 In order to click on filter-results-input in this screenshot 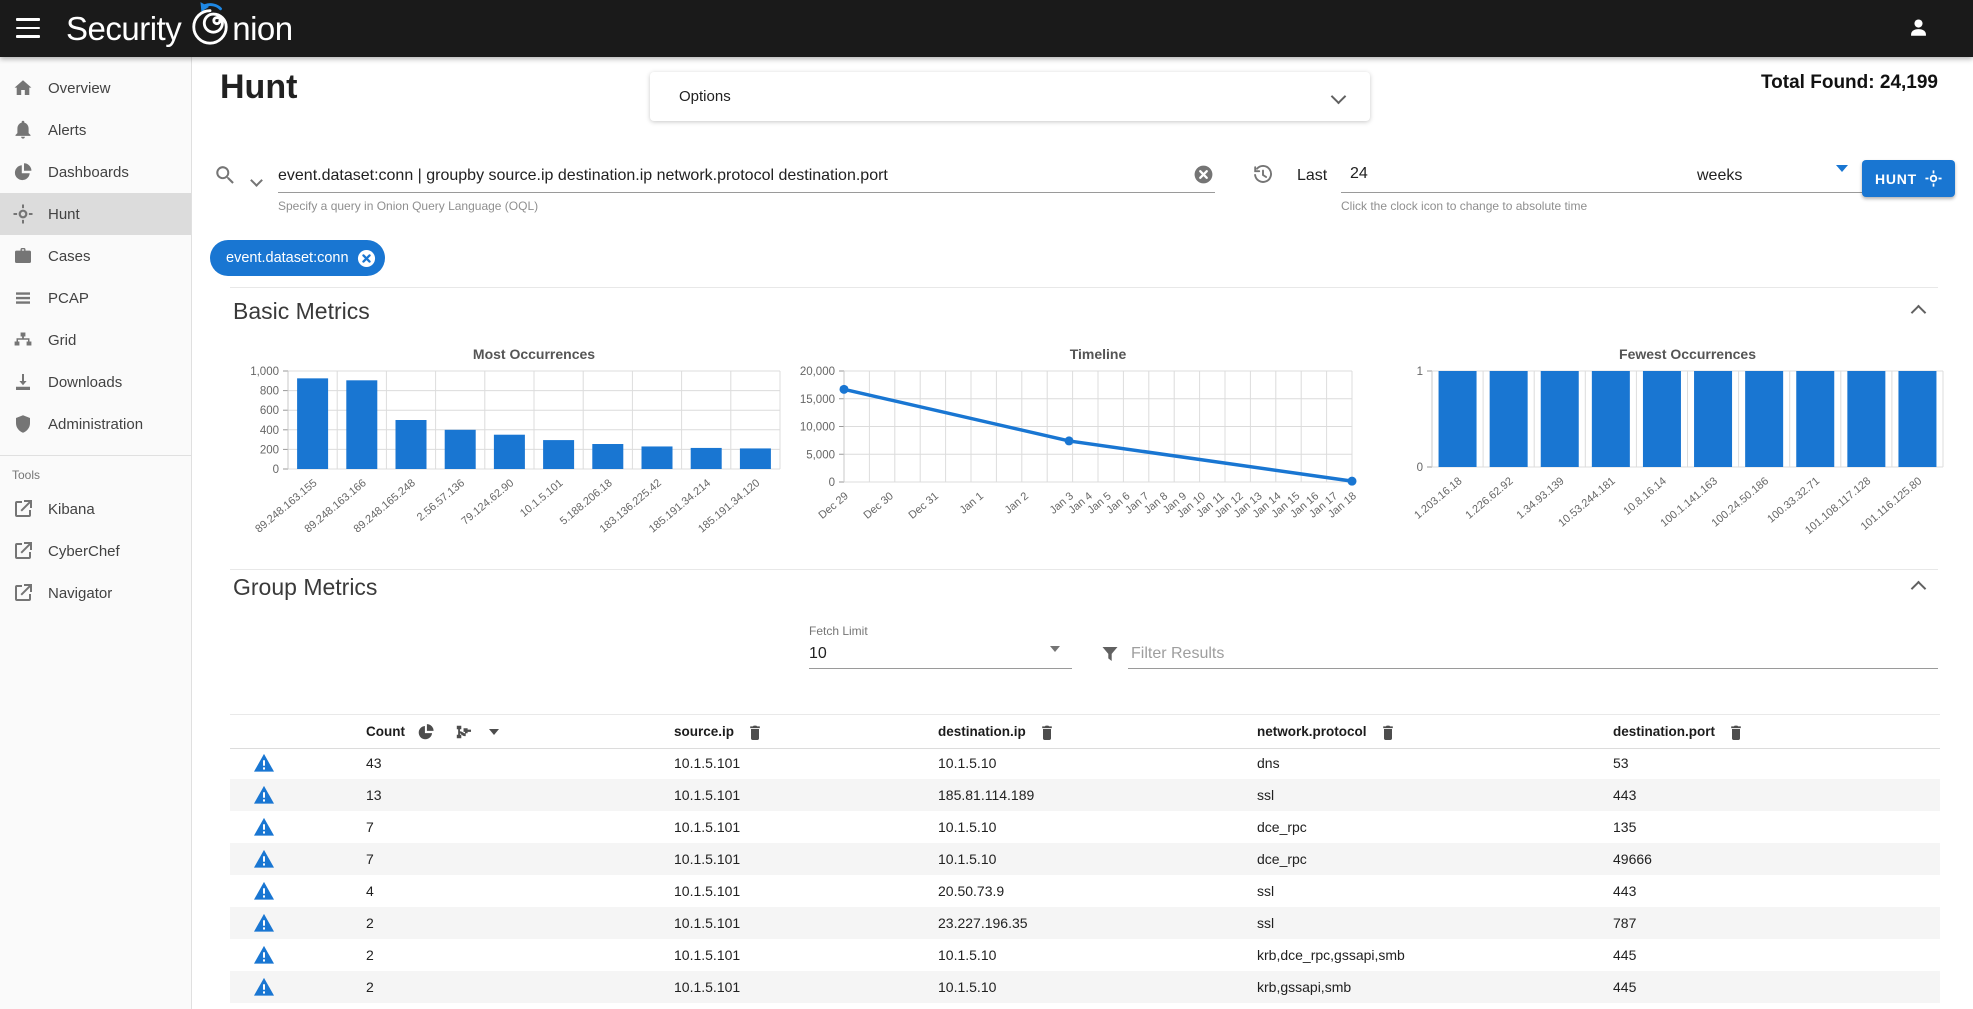, I will do `click(1521, 654)`.